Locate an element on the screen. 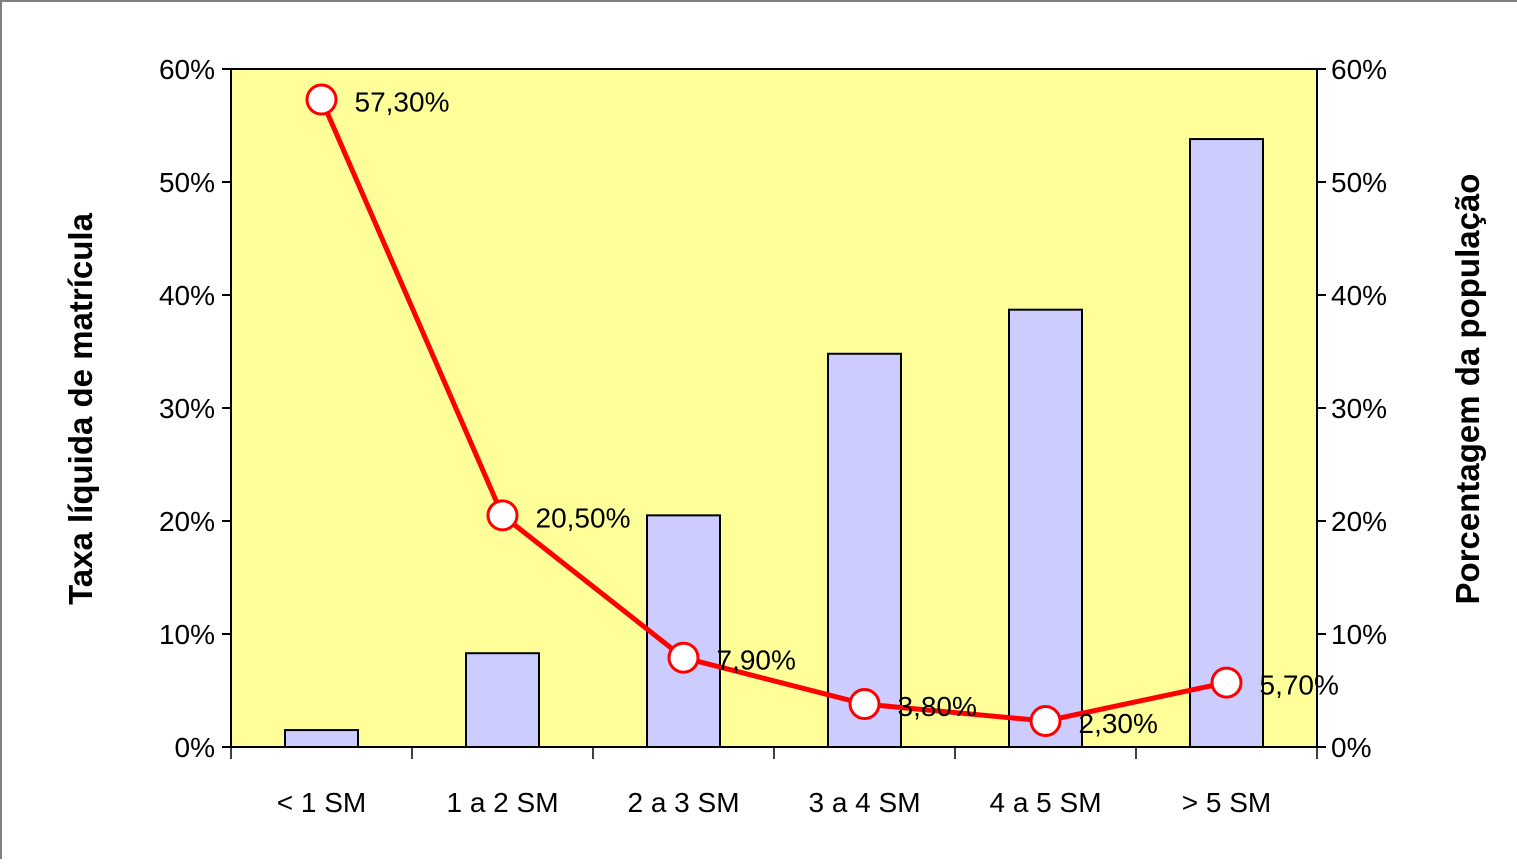 This screenshot has width=1517, height=864. y-tick-label: 10% is located at coordinates (187, 634).